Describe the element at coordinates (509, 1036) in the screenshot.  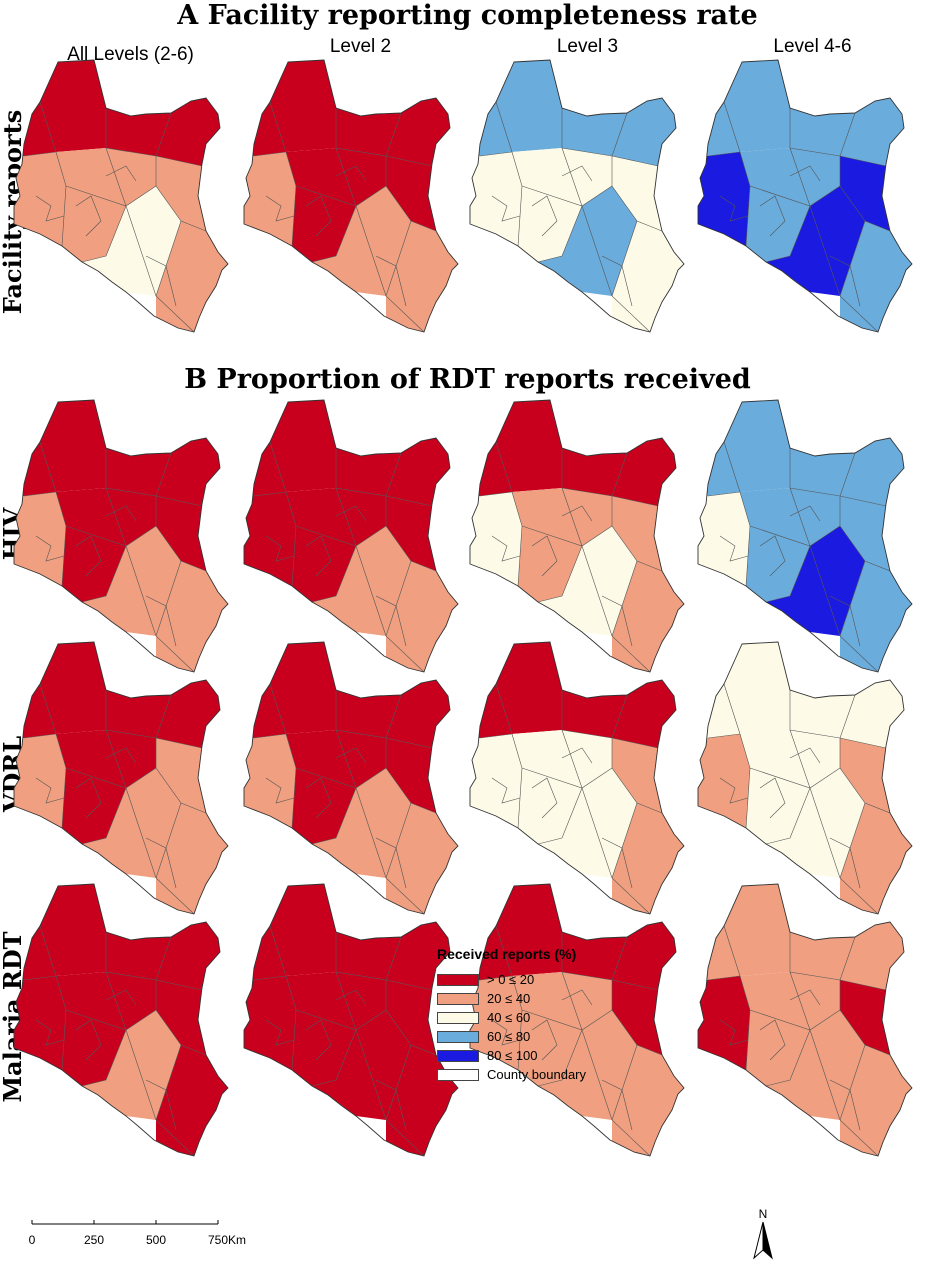
I see `legend-label: 60 ≤ 80` at that location.